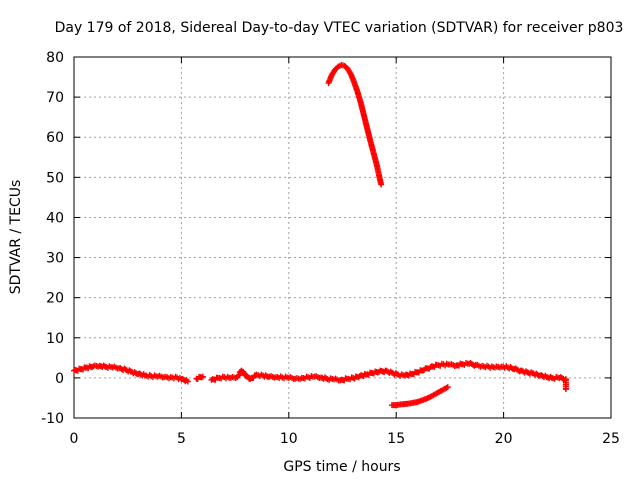  I want to click on y-tick-label: 20, so click(55, 299).